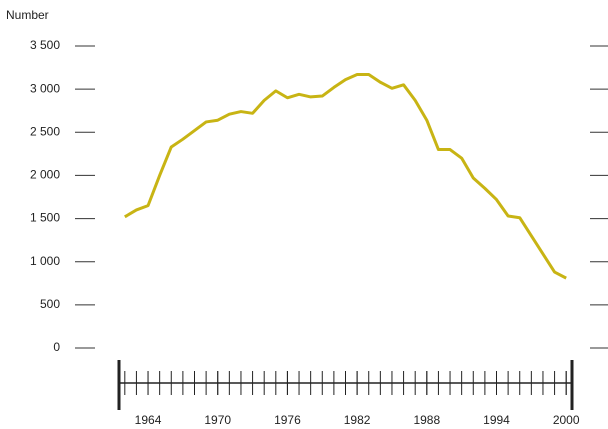  Describe the element at coordinates (27, 15) in the screenshot. I see `y-axis-label: Number` at that location.